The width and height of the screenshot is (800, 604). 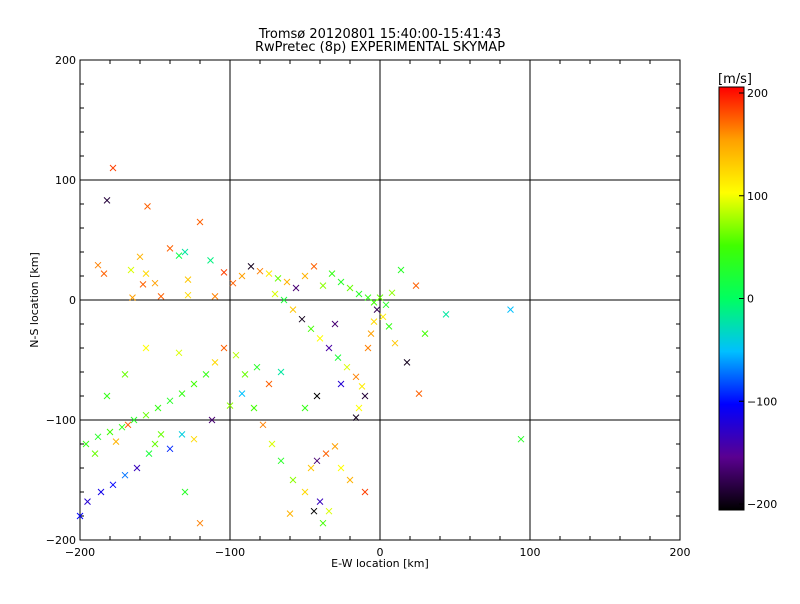 What do you see at coordinates (378, 552) in the screenshot?
I see `x-tick-labels: −200 −100 0 100 200` at bounding box center [378, 552].